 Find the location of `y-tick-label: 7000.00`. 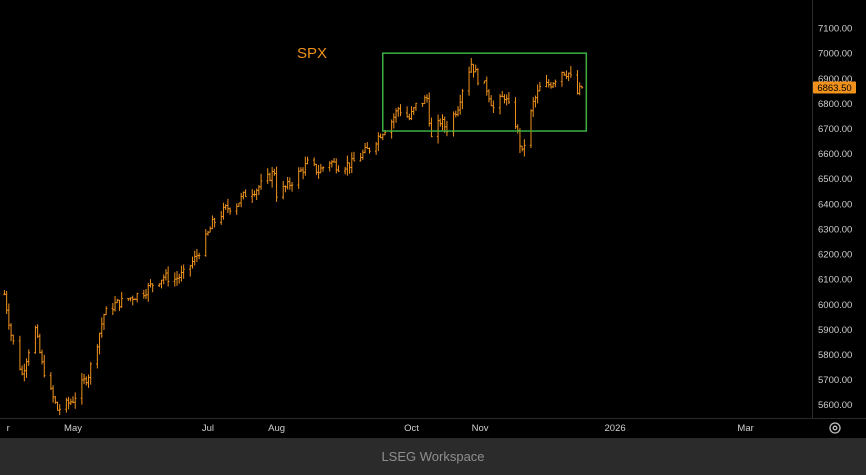

y-tick-label: 7000.00 is located at coordinates (835, 54).